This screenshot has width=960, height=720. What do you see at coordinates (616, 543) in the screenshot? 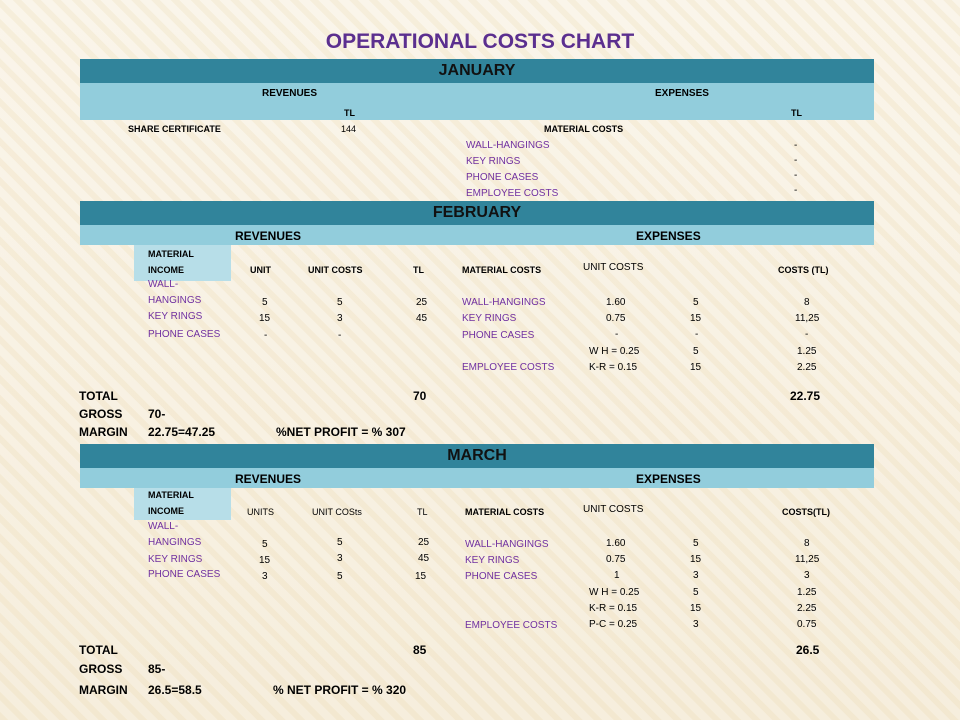
I see `march-exp-unit-cost: 1.60` at bounding box center [616, 543].